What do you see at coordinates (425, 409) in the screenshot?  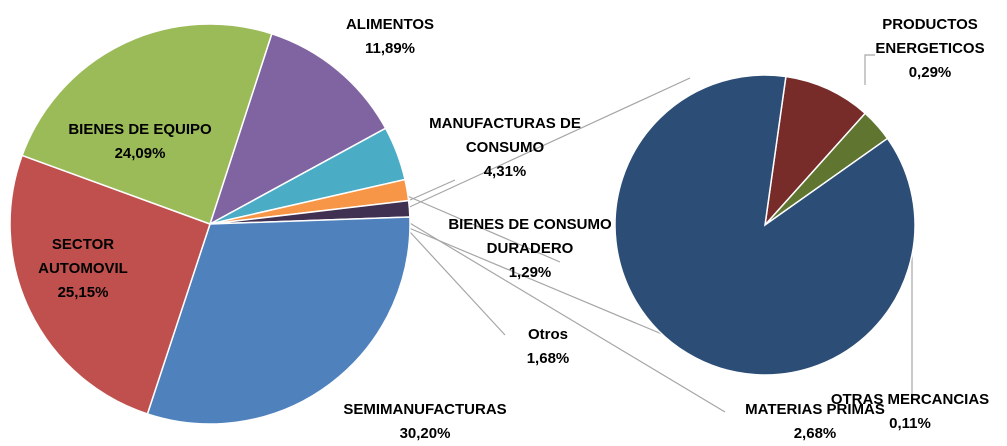 I see `label-text: SEMIMANUFACTURAS` at bounding box center [425, 409].